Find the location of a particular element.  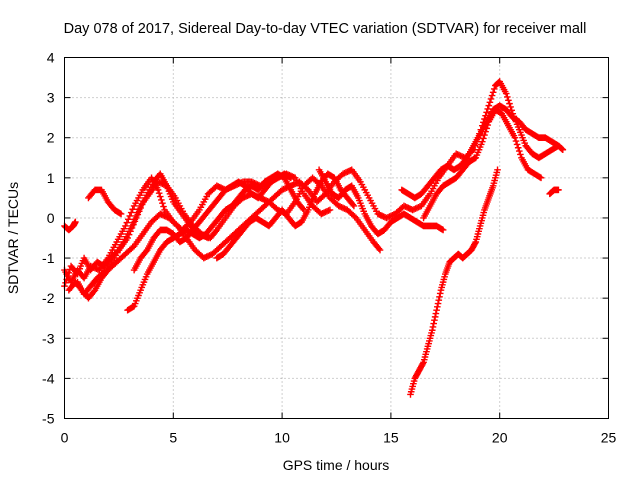

y-tick-label: 0 is located at coordinates (51, 218).